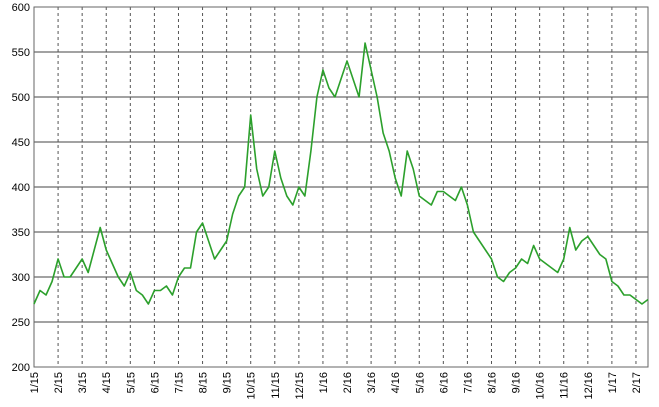 Image resolution: width=659 pixels, height=407 pixels. What do you see at coordinates (541, 386) in the screenshot?
I see `x-tick-label: 10/16` at bounding box center [541, 386].